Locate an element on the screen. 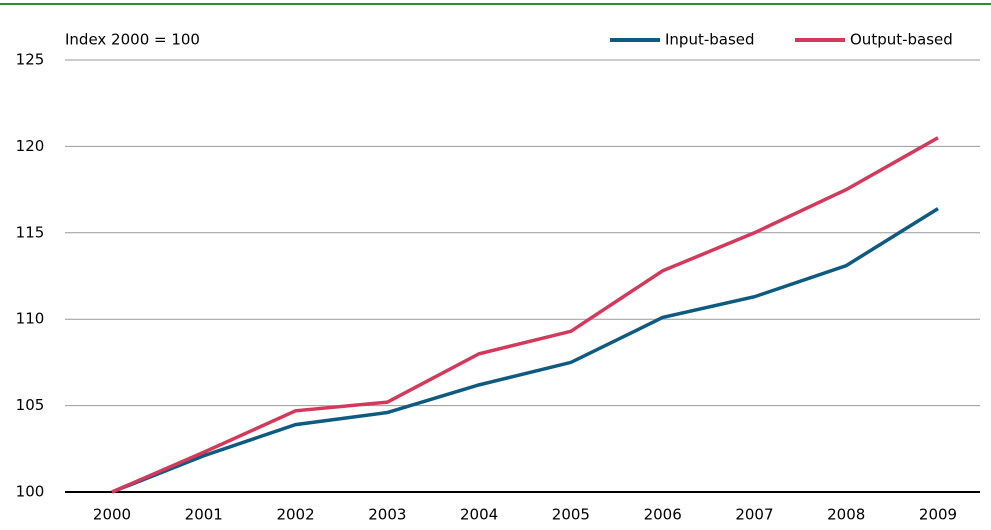  x-tick-label: 2008 is located at coordinates (846, 515).